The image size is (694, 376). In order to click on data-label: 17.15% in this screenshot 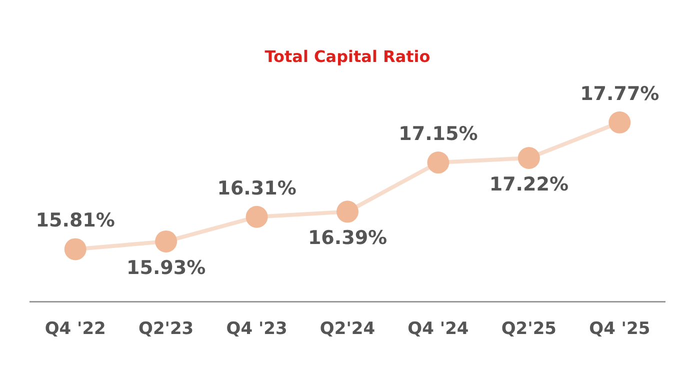, I will do `click(438, 133)`.